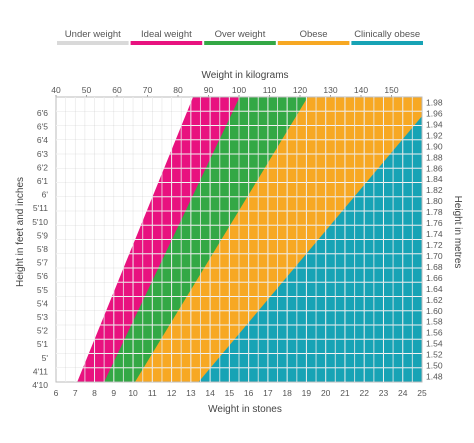 This screenshot has width=474, height=443. What do you see at coordinates (42, 154) in the screenshot?
I see `left-tick-label: 6'3` at bounding box center [42, 154].